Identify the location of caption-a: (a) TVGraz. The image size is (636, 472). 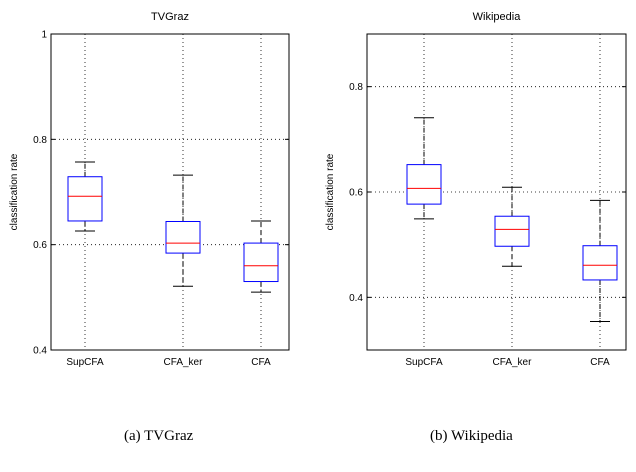
(159, 436).